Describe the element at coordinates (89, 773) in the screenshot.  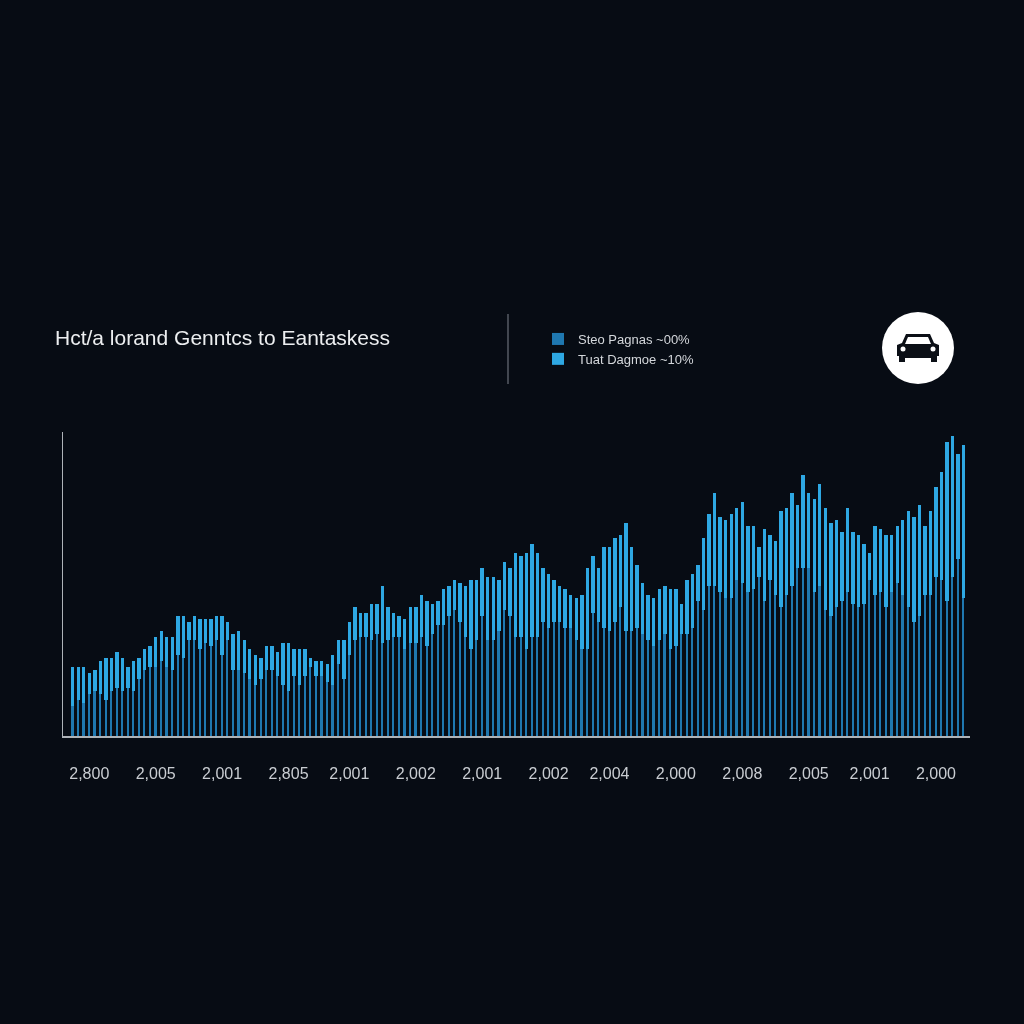
I see `x-tick-label: 2,800` at that location.